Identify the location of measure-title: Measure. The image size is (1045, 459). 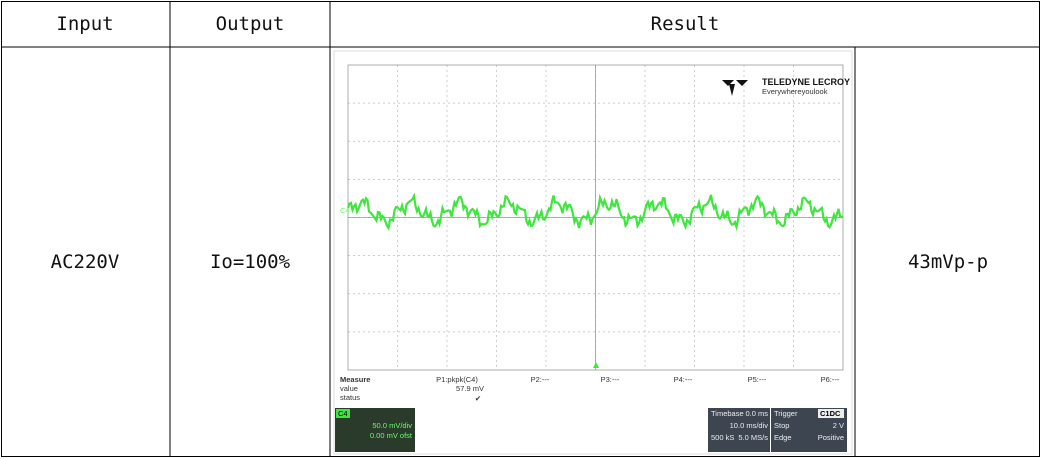
(355, 379).